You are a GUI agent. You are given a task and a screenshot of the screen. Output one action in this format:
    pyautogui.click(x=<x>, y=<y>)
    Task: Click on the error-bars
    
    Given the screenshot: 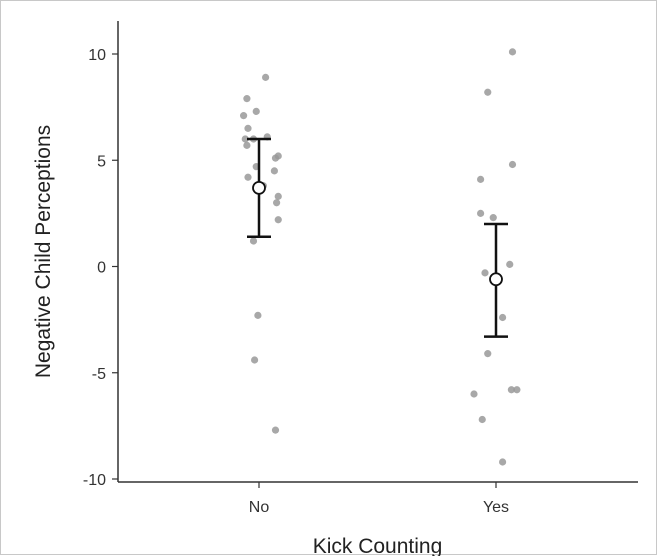 What is the action you would take?
    pyautogui.click(x=377, y=237)
    